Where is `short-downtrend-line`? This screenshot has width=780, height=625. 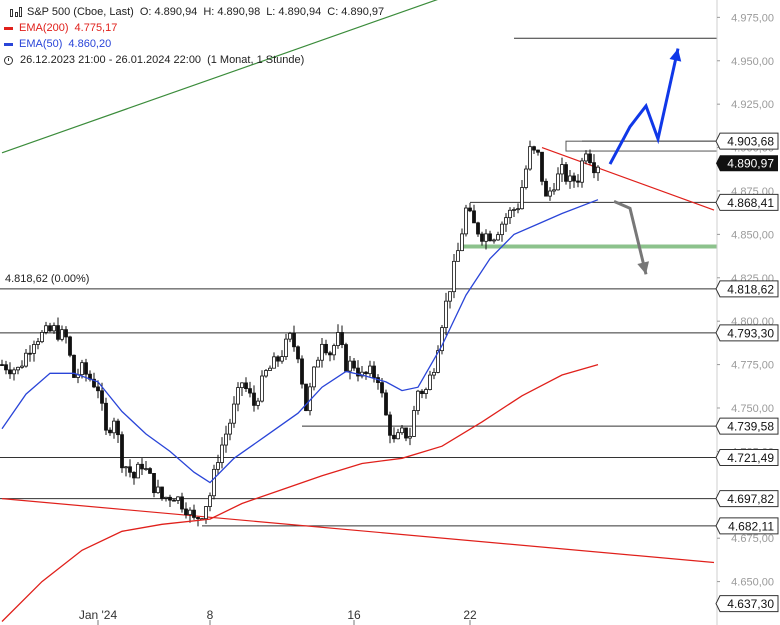 short-downtrend-line is located at coordinates (628, 179).